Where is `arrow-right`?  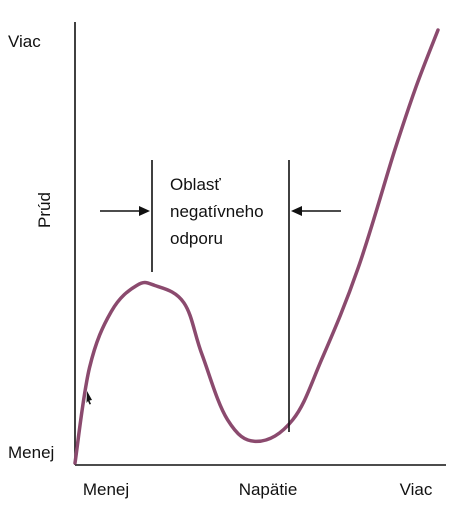
arrow-right is located at coordinates (316, 211).